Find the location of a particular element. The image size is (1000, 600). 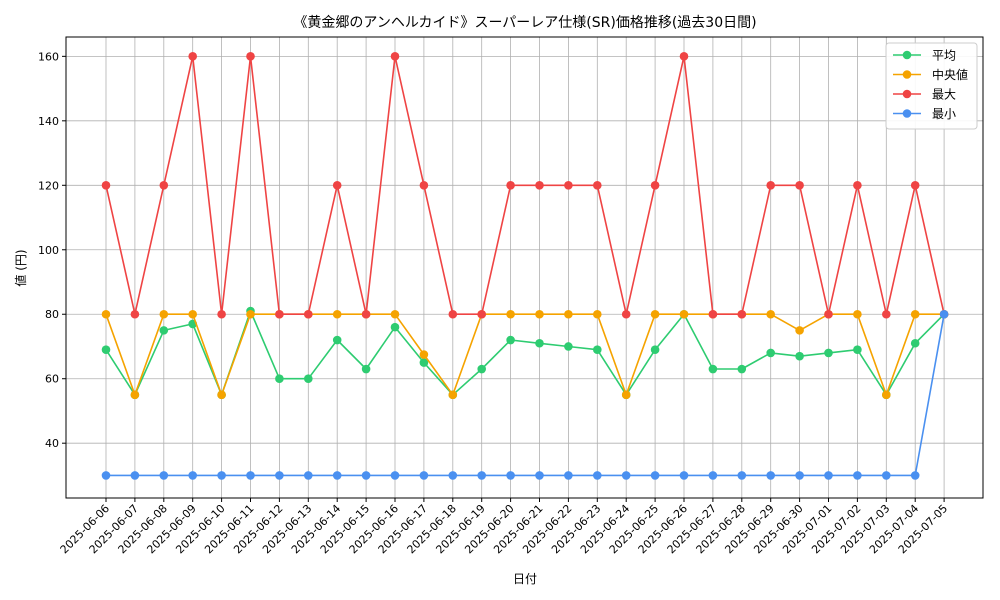

legend-box is located at coordinates (931, 86).